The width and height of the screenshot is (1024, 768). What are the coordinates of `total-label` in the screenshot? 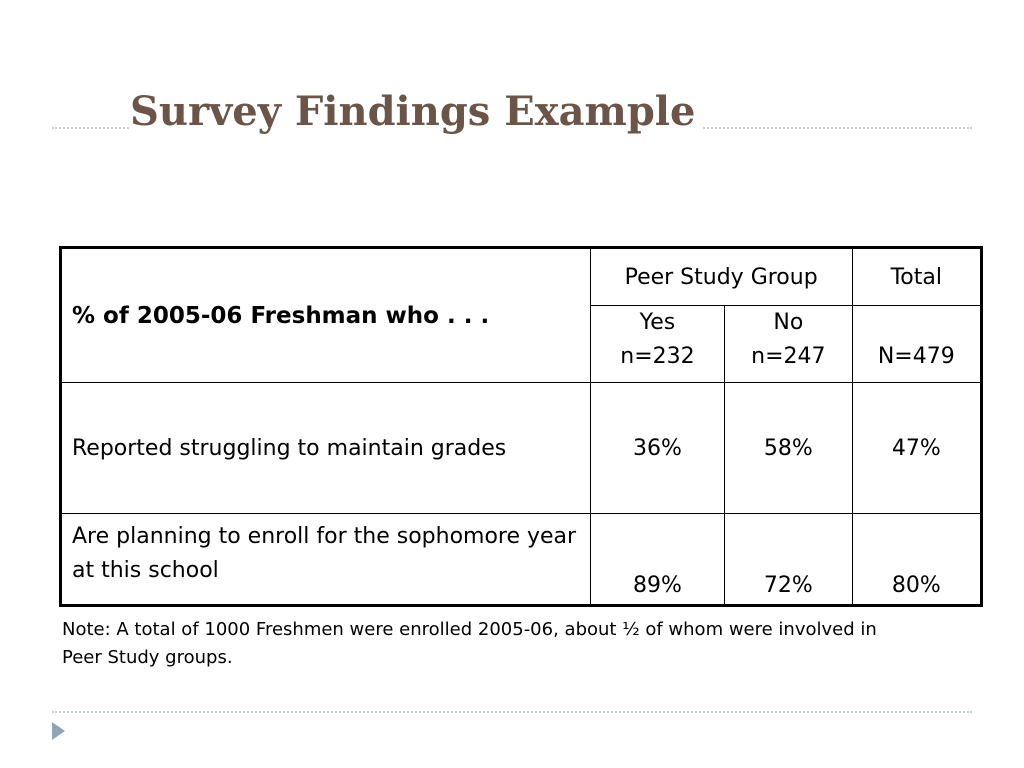 It's located at (916, 323).